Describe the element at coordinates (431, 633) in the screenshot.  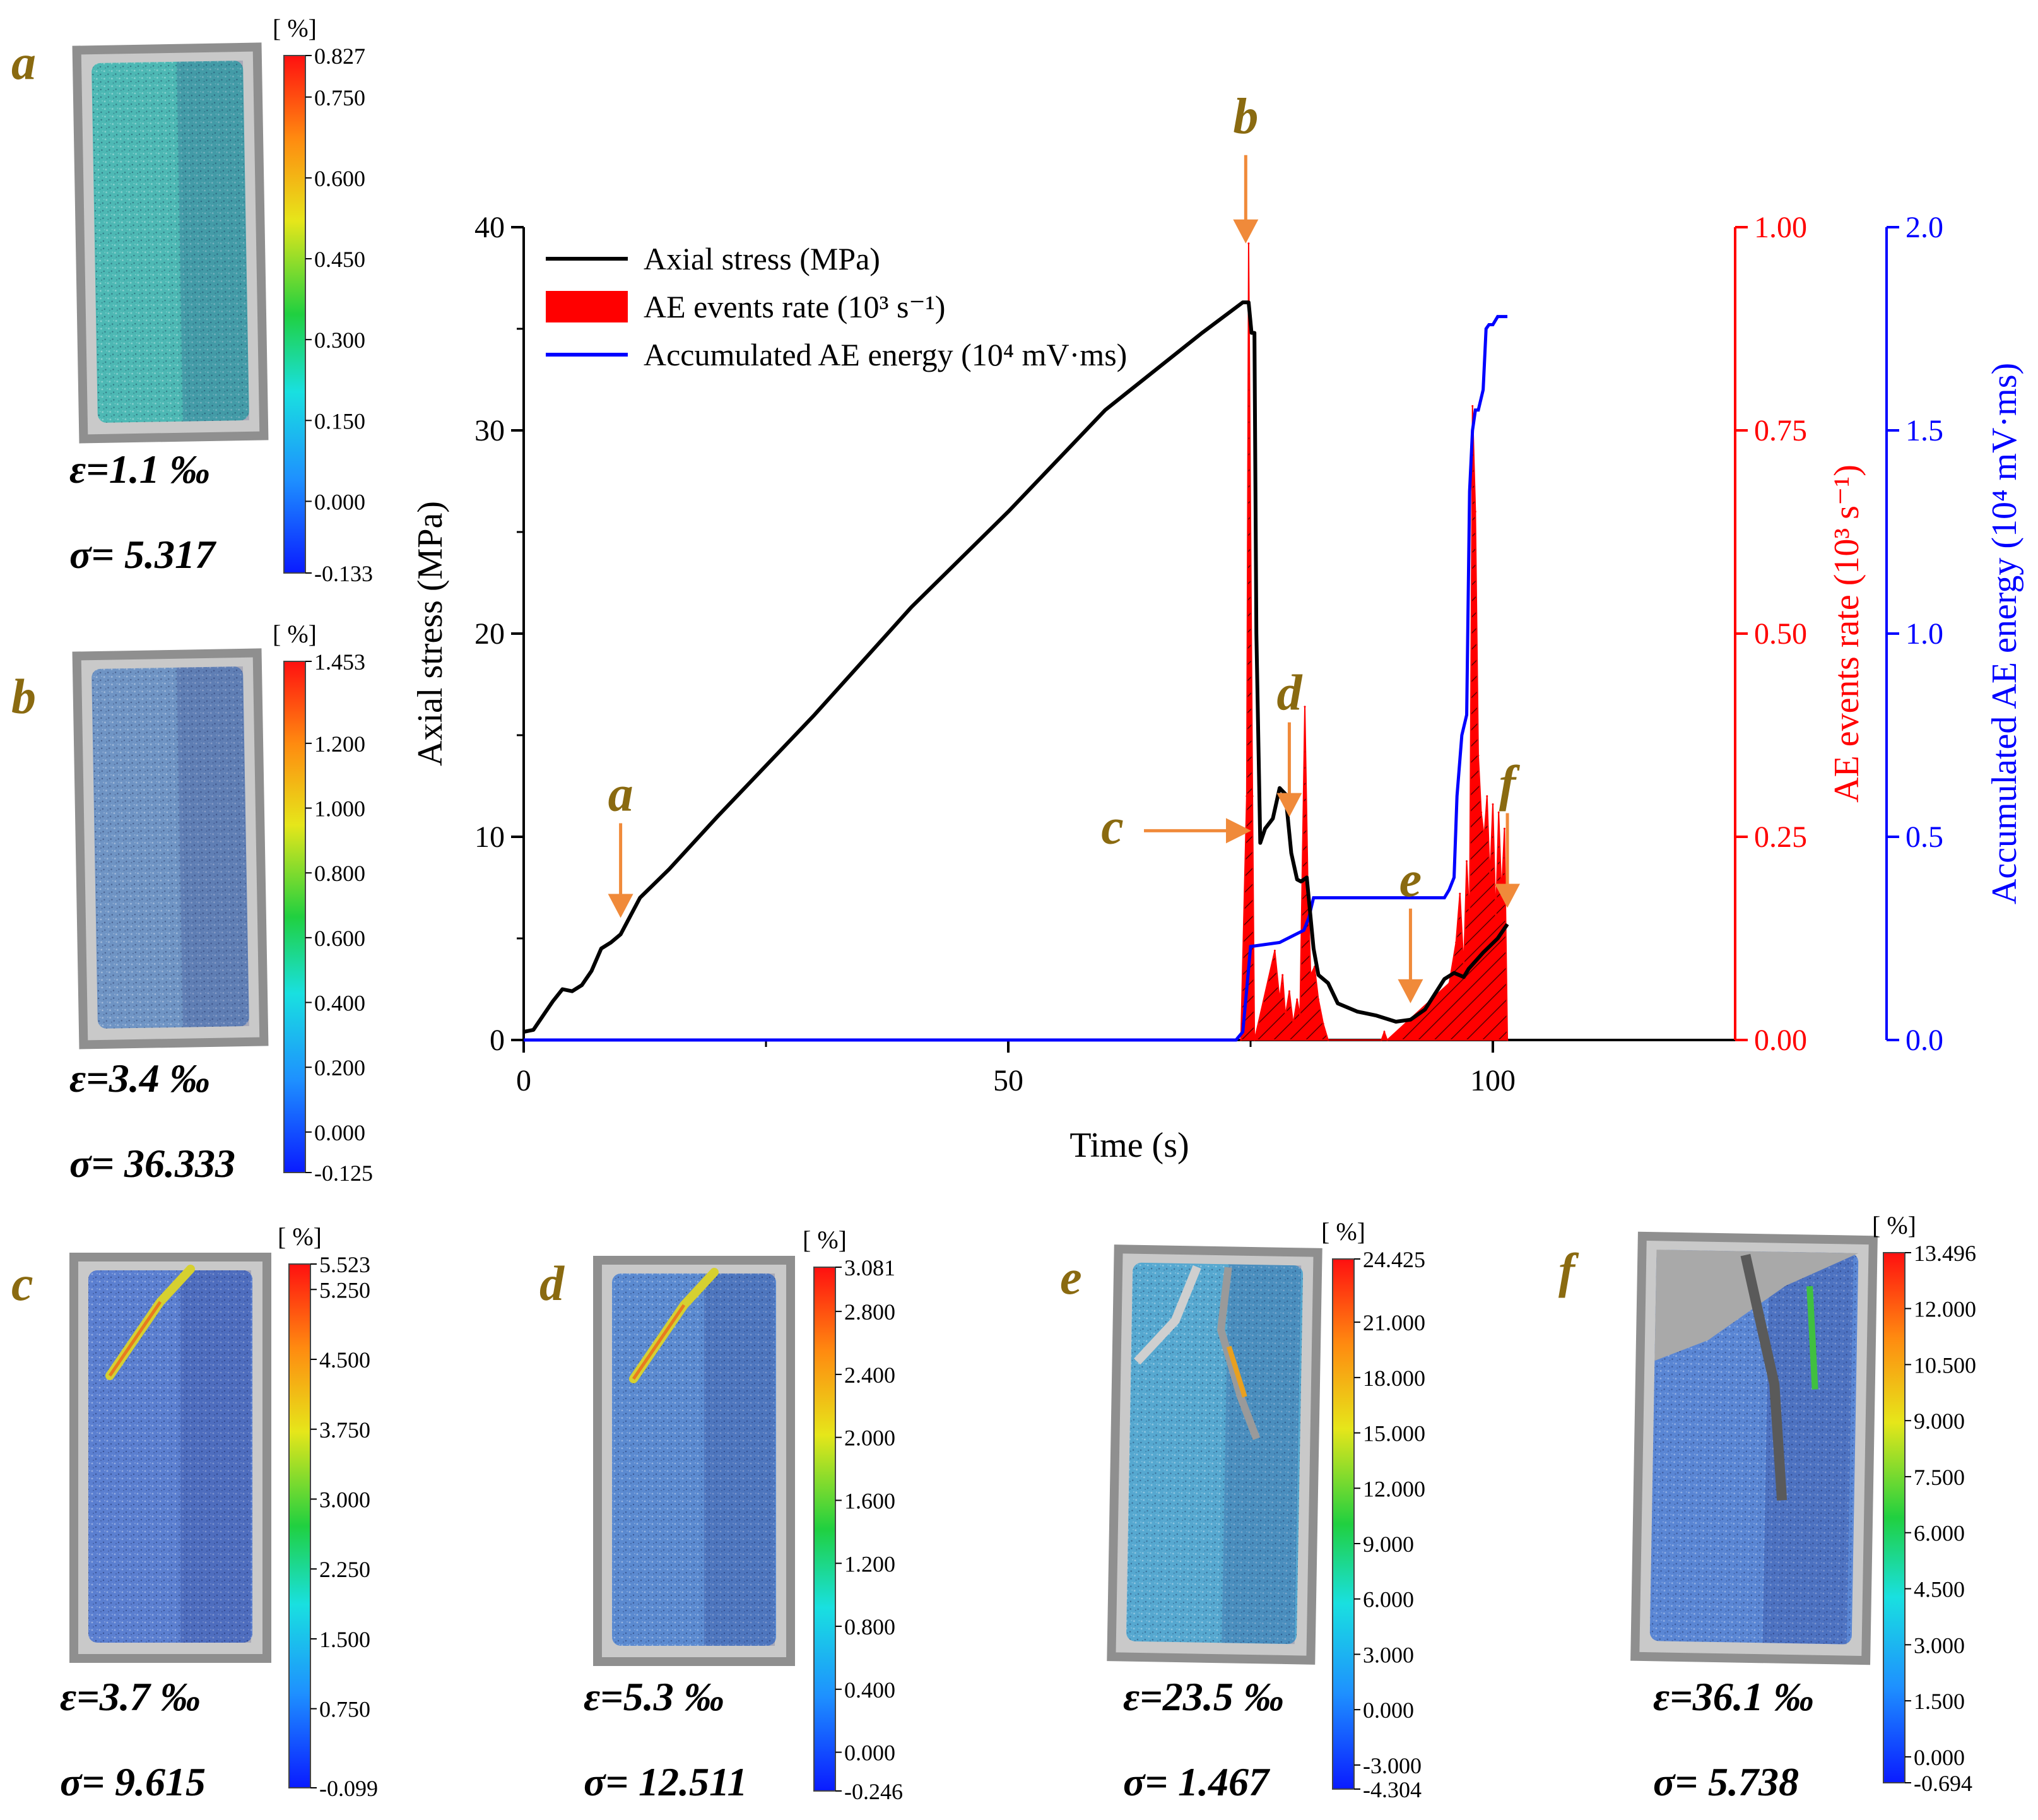
I see `left-axis-label: Axial stress (MPa)` at that location.